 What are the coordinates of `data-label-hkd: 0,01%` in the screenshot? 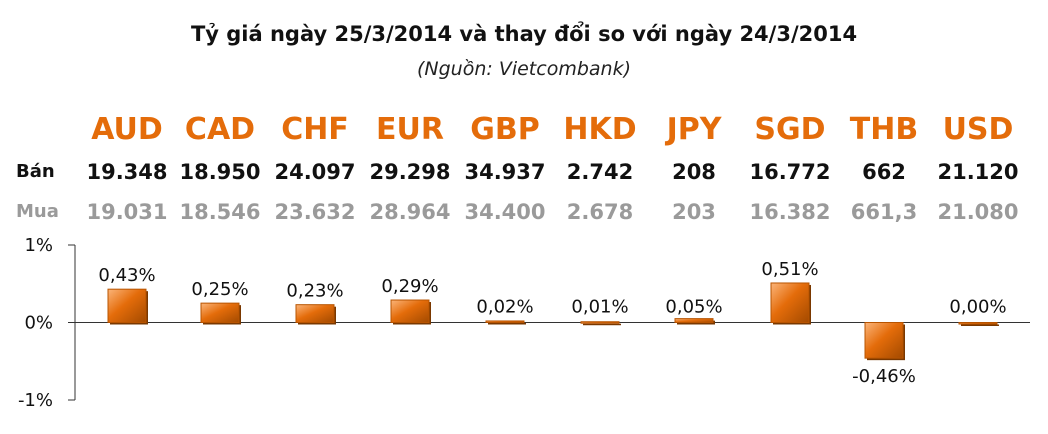 It's located at (599, 307).